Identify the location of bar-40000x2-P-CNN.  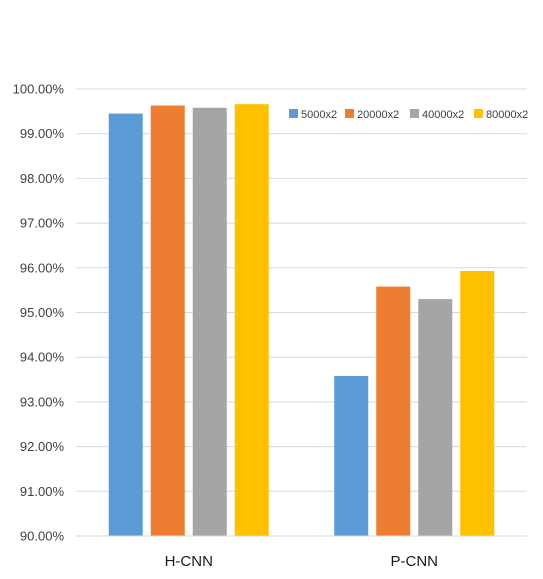
(435, 417).